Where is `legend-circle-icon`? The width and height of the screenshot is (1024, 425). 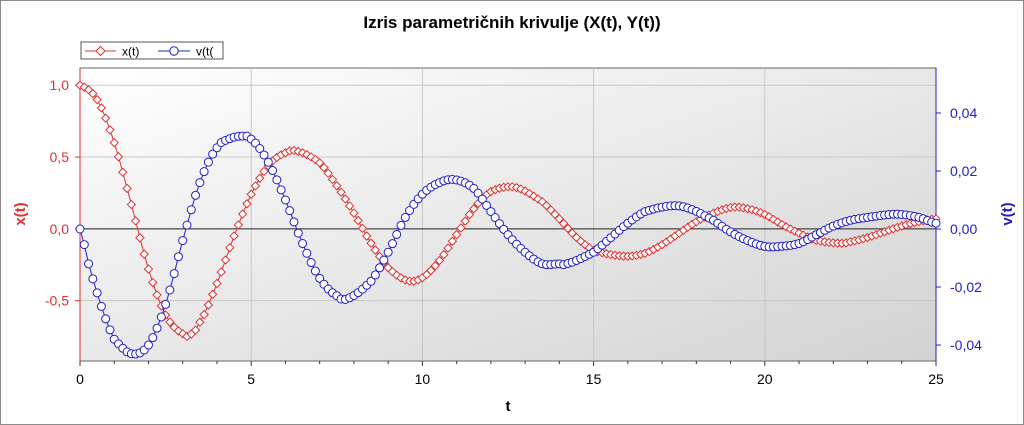 legend-circle-icon is located at coordinates (174, 51).